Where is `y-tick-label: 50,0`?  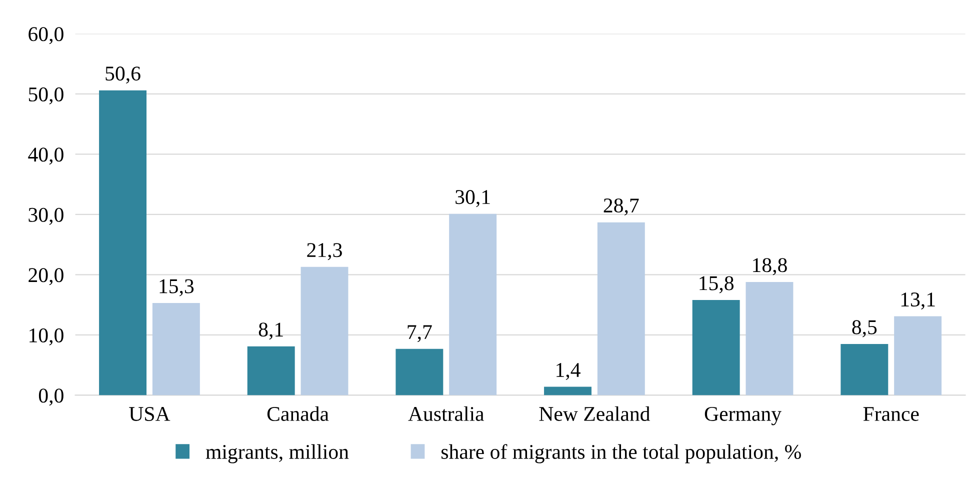 y-tick-label: 50,0 is located at coordinates (46, 95).